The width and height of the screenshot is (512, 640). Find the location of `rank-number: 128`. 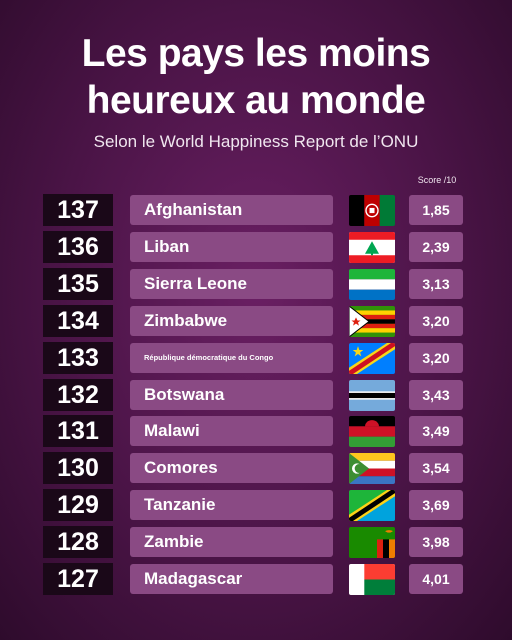

rank-number: 128 is located at coordinates (78, 542).